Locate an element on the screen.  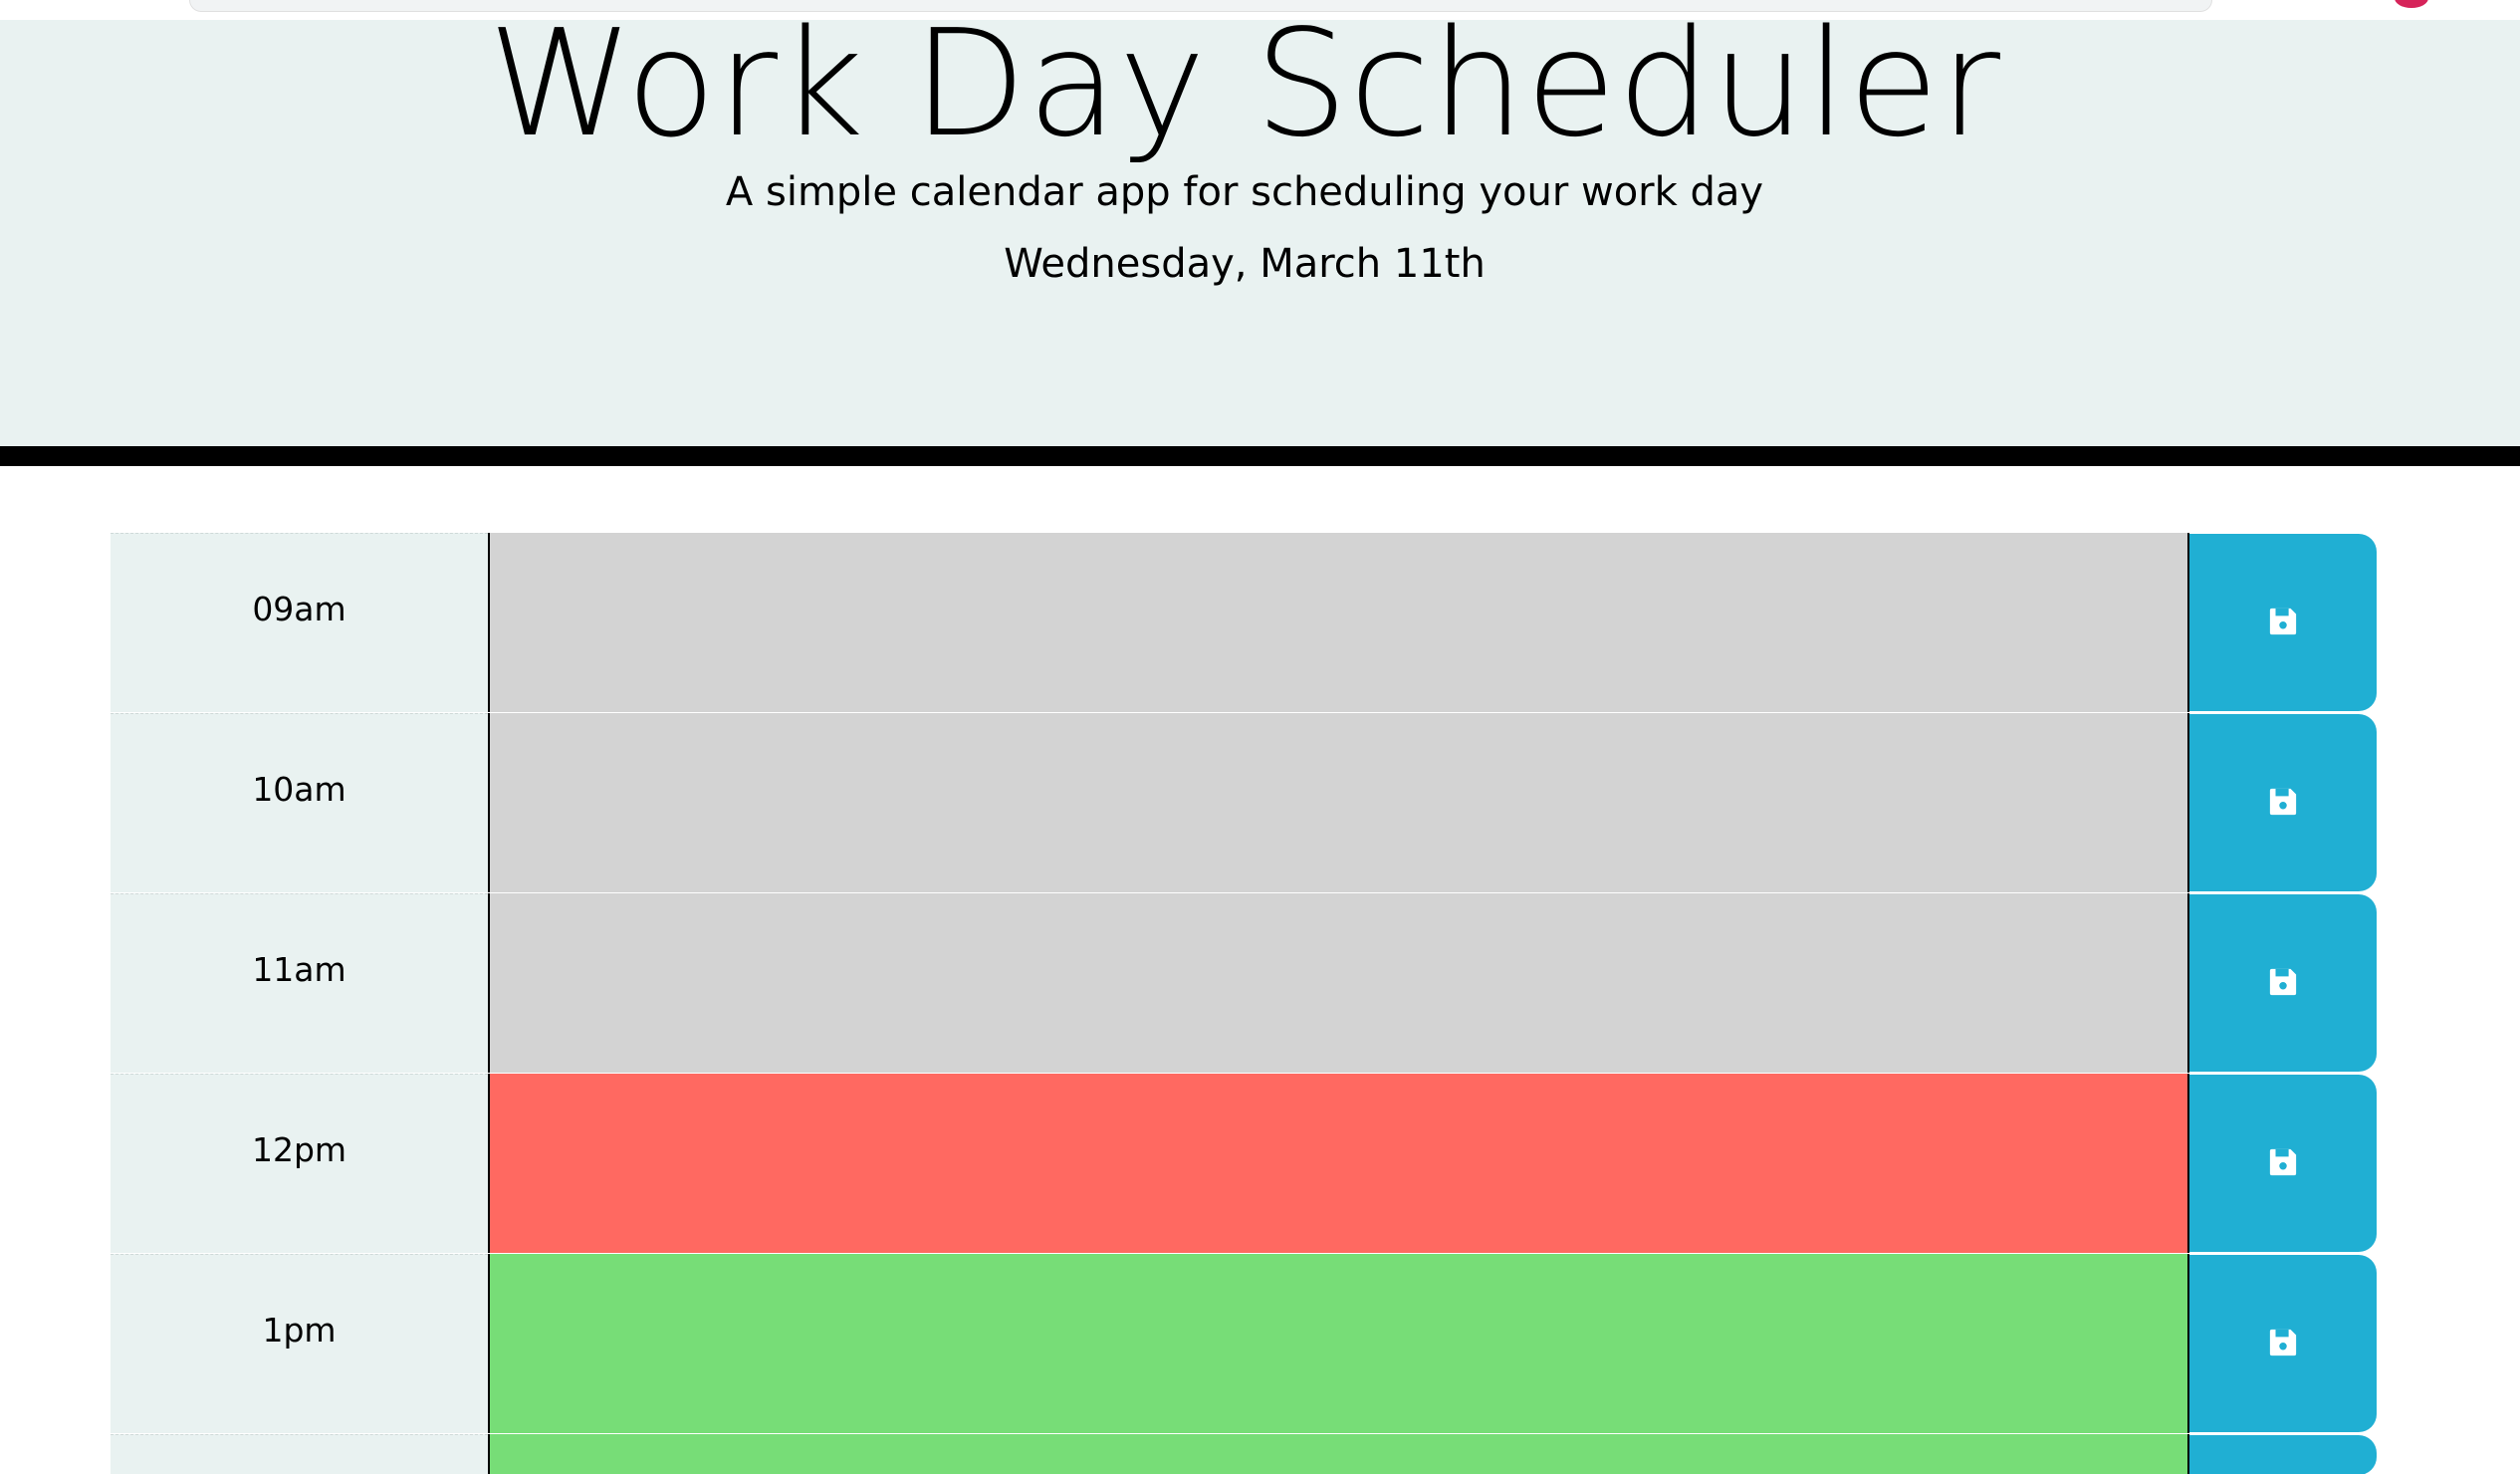
hour-label: 09am is located at coordinates (299, 623).